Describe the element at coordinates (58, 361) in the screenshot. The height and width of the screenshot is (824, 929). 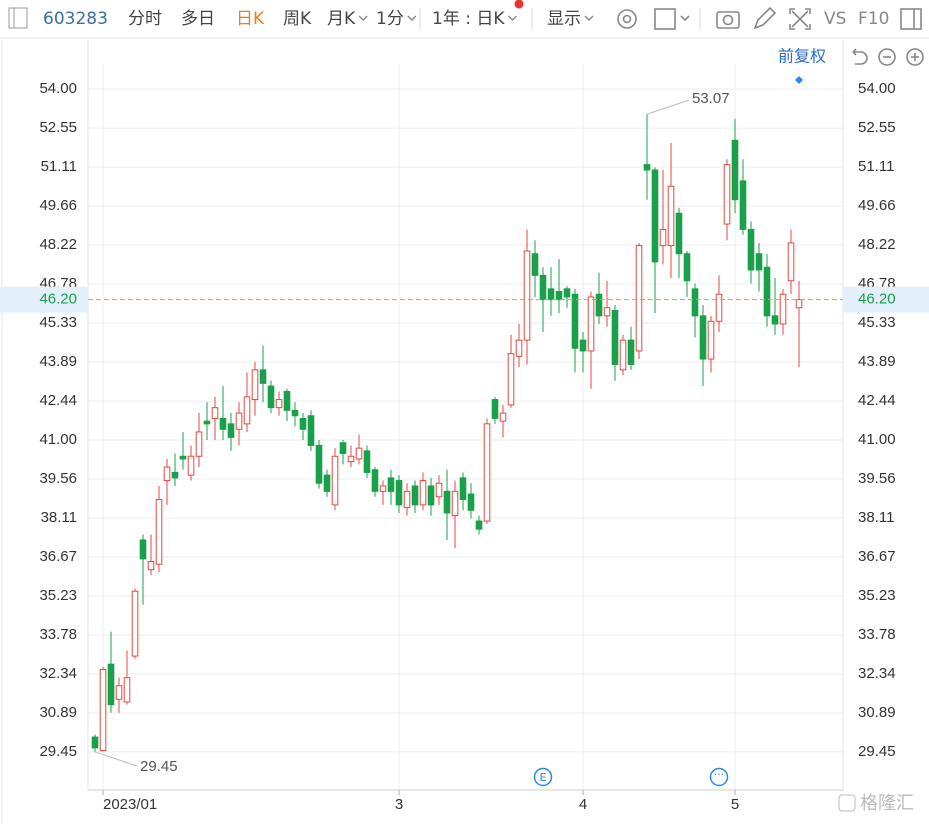
I see `y-tick-label: 43.89` at that location.